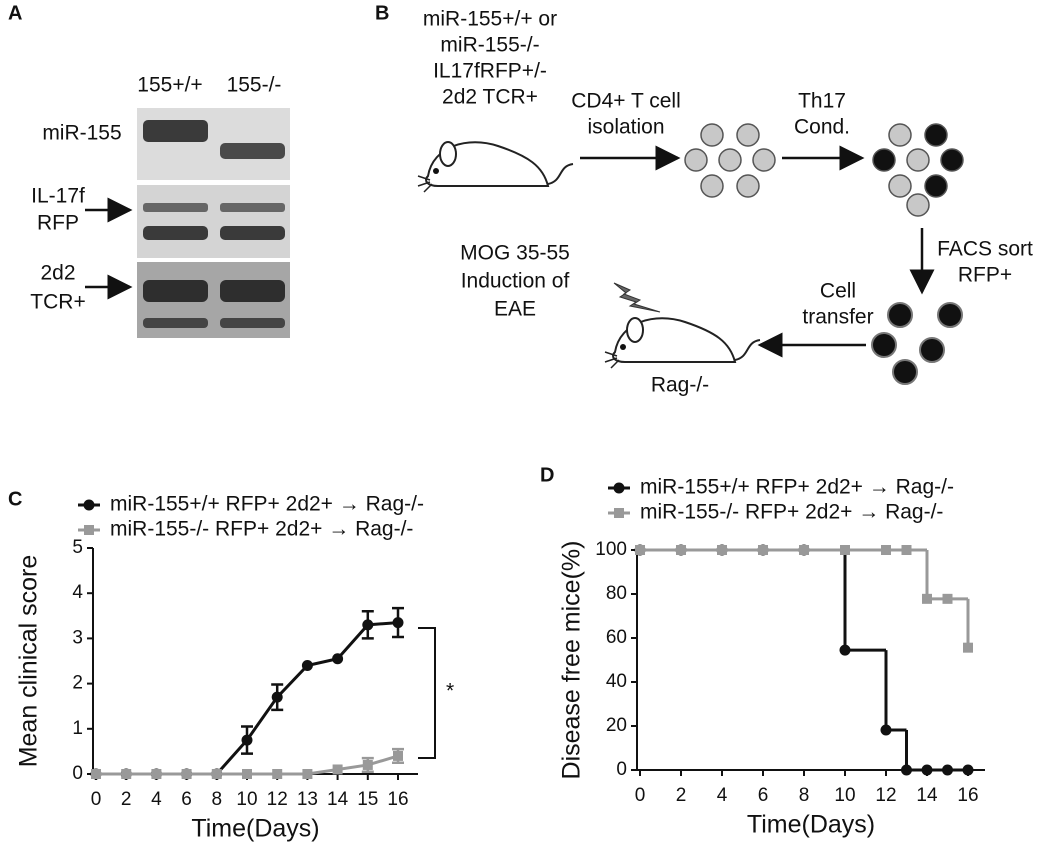 This screenshot has height=848, width=1050. What do you see at coordinates (515, 309) in the screenshot?
I see `induction-text: EAE` at bounding box center [515, 309].